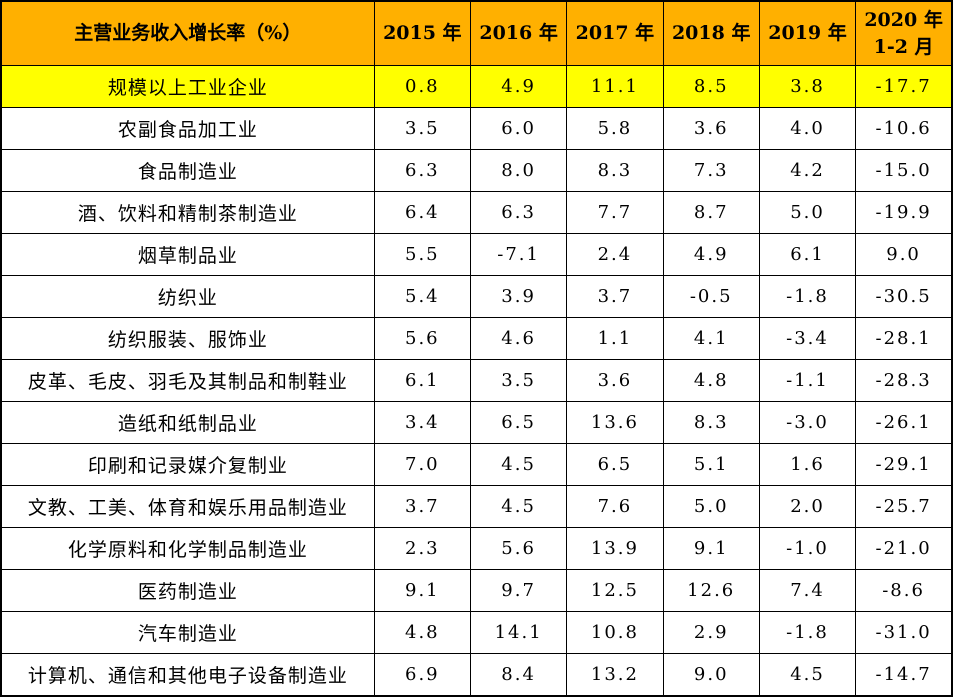 This screenshot has width=953, height=697. I want to click on value-cell: -19.9, so click(904, 212).